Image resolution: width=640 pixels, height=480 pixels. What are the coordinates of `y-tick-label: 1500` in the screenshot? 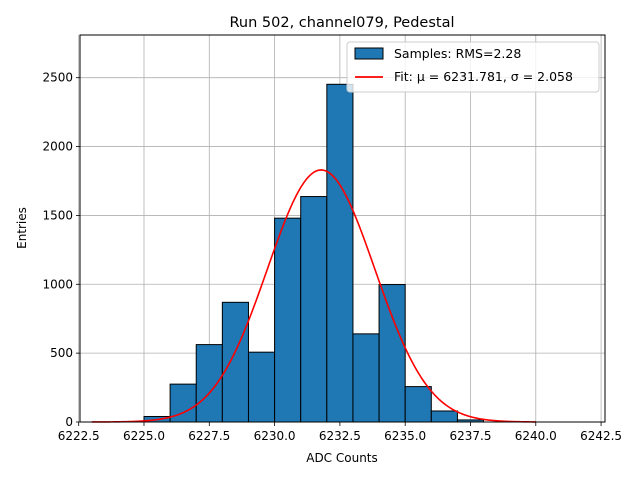 It's located at (57, 215).